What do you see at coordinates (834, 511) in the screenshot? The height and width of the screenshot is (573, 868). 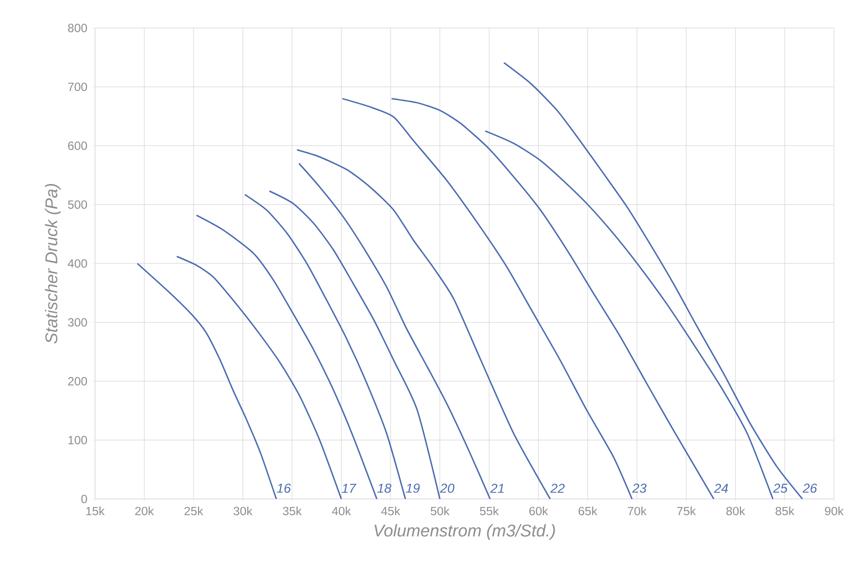 I see `x-tick-label: 90k` at bounding box center [834, 511].